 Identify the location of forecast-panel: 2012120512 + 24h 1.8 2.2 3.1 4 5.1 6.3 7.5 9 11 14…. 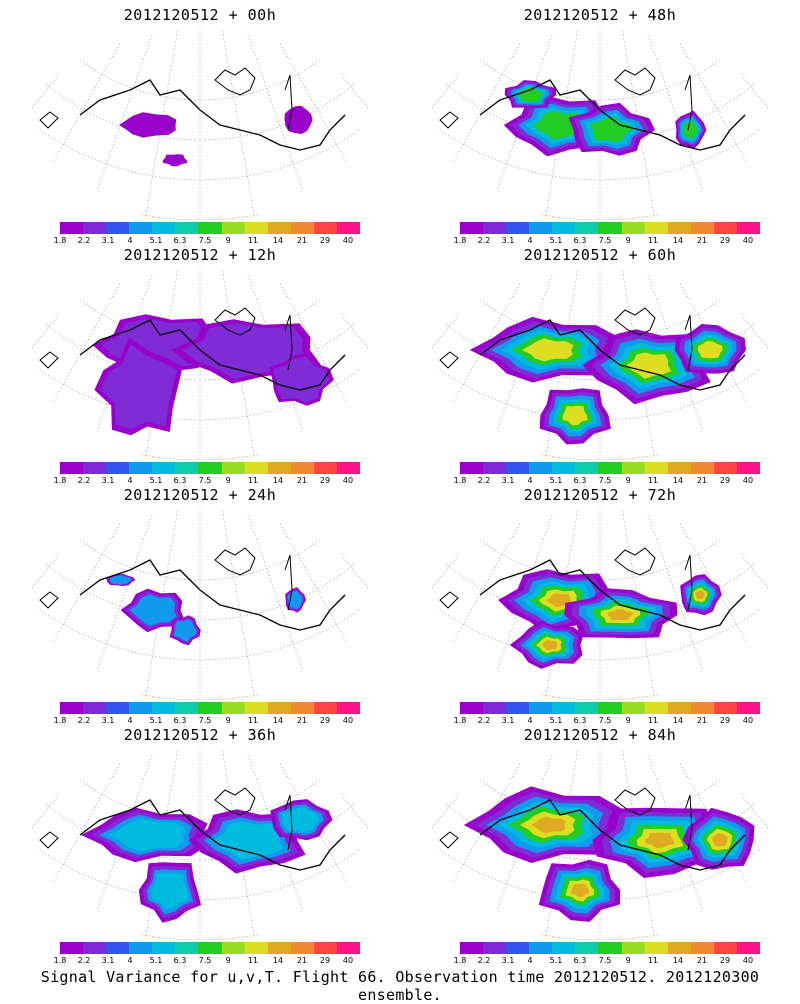
(200, 605).